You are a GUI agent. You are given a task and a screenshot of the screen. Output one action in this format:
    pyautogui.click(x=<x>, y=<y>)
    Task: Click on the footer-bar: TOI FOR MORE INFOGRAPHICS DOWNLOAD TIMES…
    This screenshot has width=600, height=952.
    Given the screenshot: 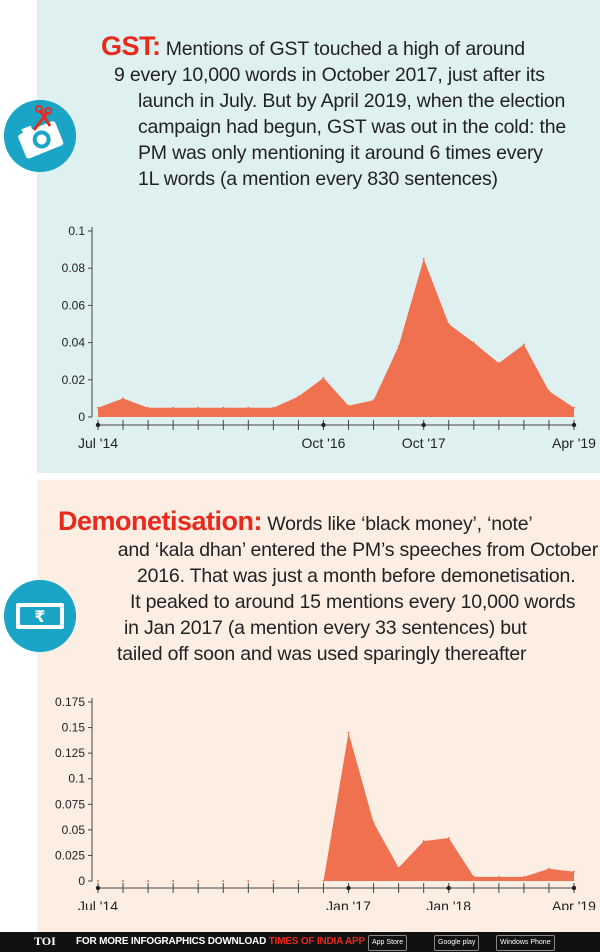 What is the action you would take?
    pyautogui.click(x=300, y=942)
    